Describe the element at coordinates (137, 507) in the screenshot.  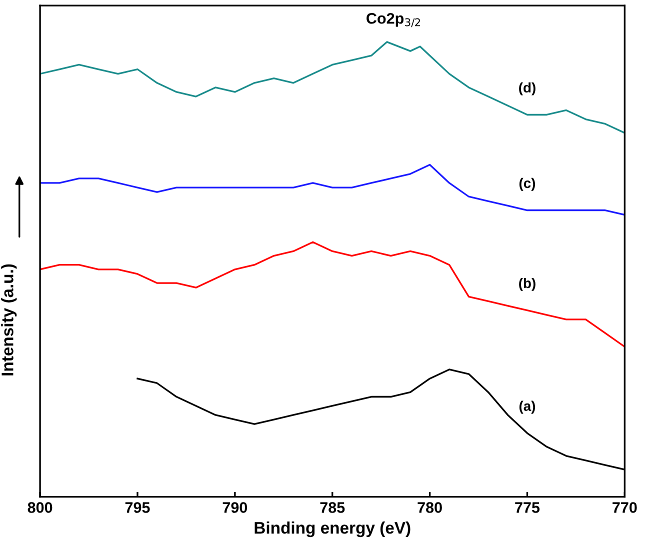
I see `x-tick-label: 795` at that location.